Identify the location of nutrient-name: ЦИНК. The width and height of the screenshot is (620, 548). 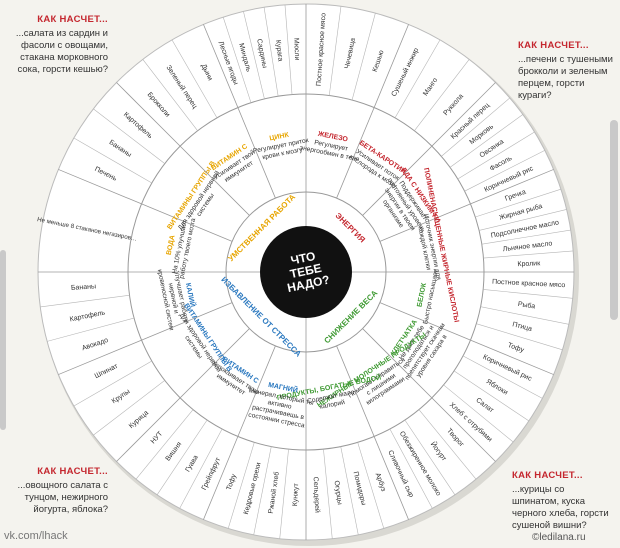
(279, 137).